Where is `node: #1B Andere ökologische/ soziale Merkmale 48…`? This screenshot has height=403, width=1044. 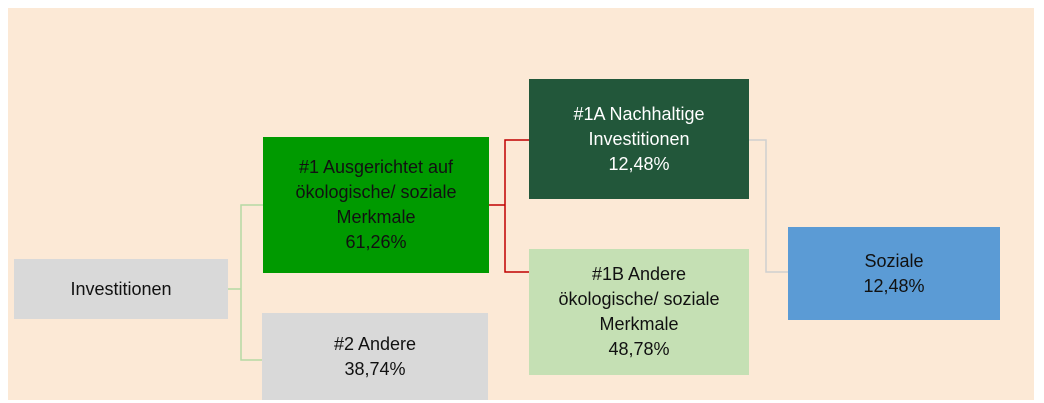 node: #1B Andere ökologische/ soziale Merkmale 48… is located at coordinates (639, 312).